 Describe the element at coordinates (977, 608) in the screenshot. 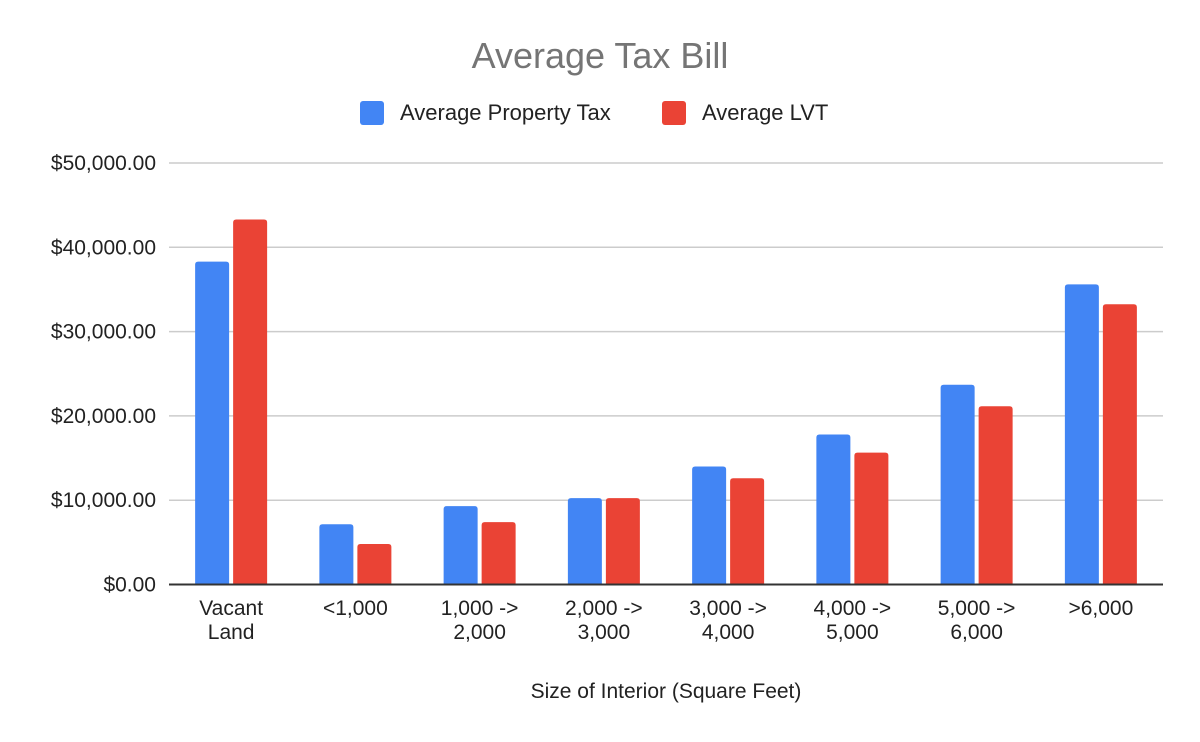

I see `x-tick-label: 5,000 ->` at that location.